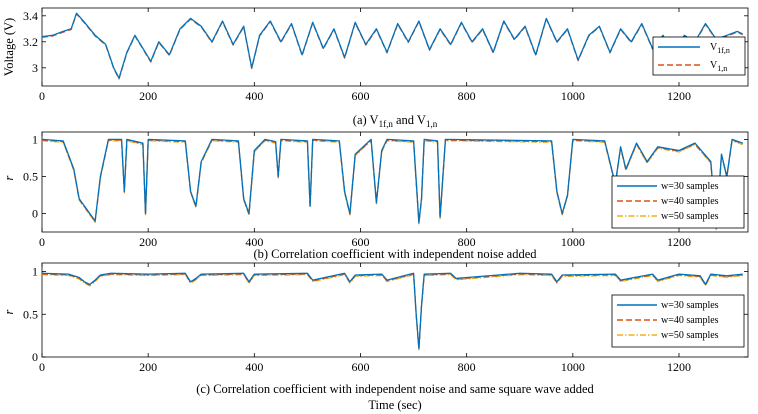 This screenshot has width=758, height=414. I want to click on voltage-legend-box, so click(699, 56).